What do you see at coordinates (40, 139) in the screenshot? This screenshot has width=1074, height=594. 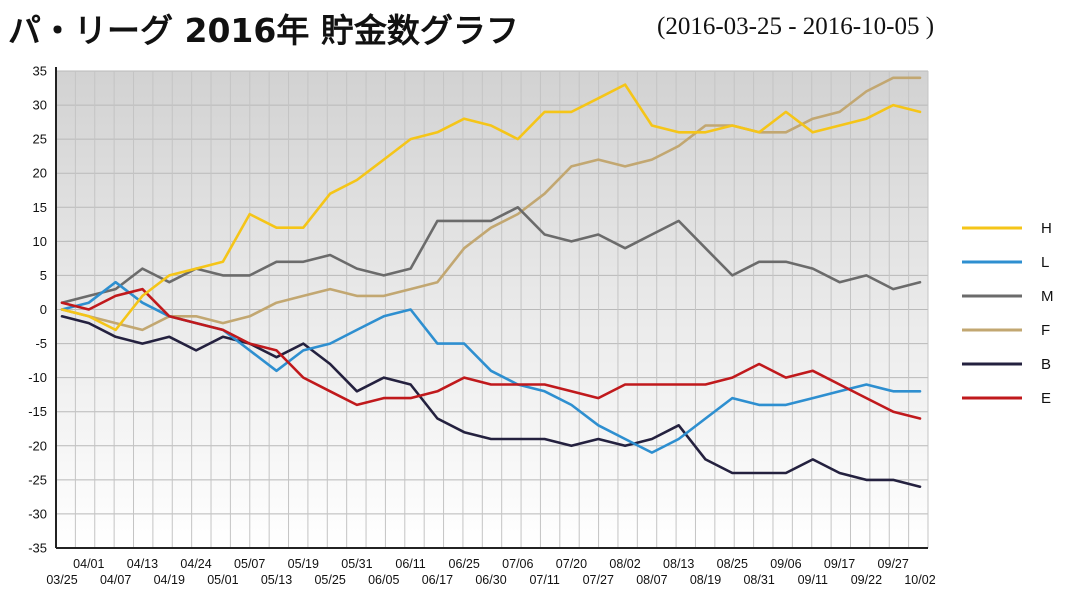 I see `y-tick-label: 25` at bounding box center [40, 139].